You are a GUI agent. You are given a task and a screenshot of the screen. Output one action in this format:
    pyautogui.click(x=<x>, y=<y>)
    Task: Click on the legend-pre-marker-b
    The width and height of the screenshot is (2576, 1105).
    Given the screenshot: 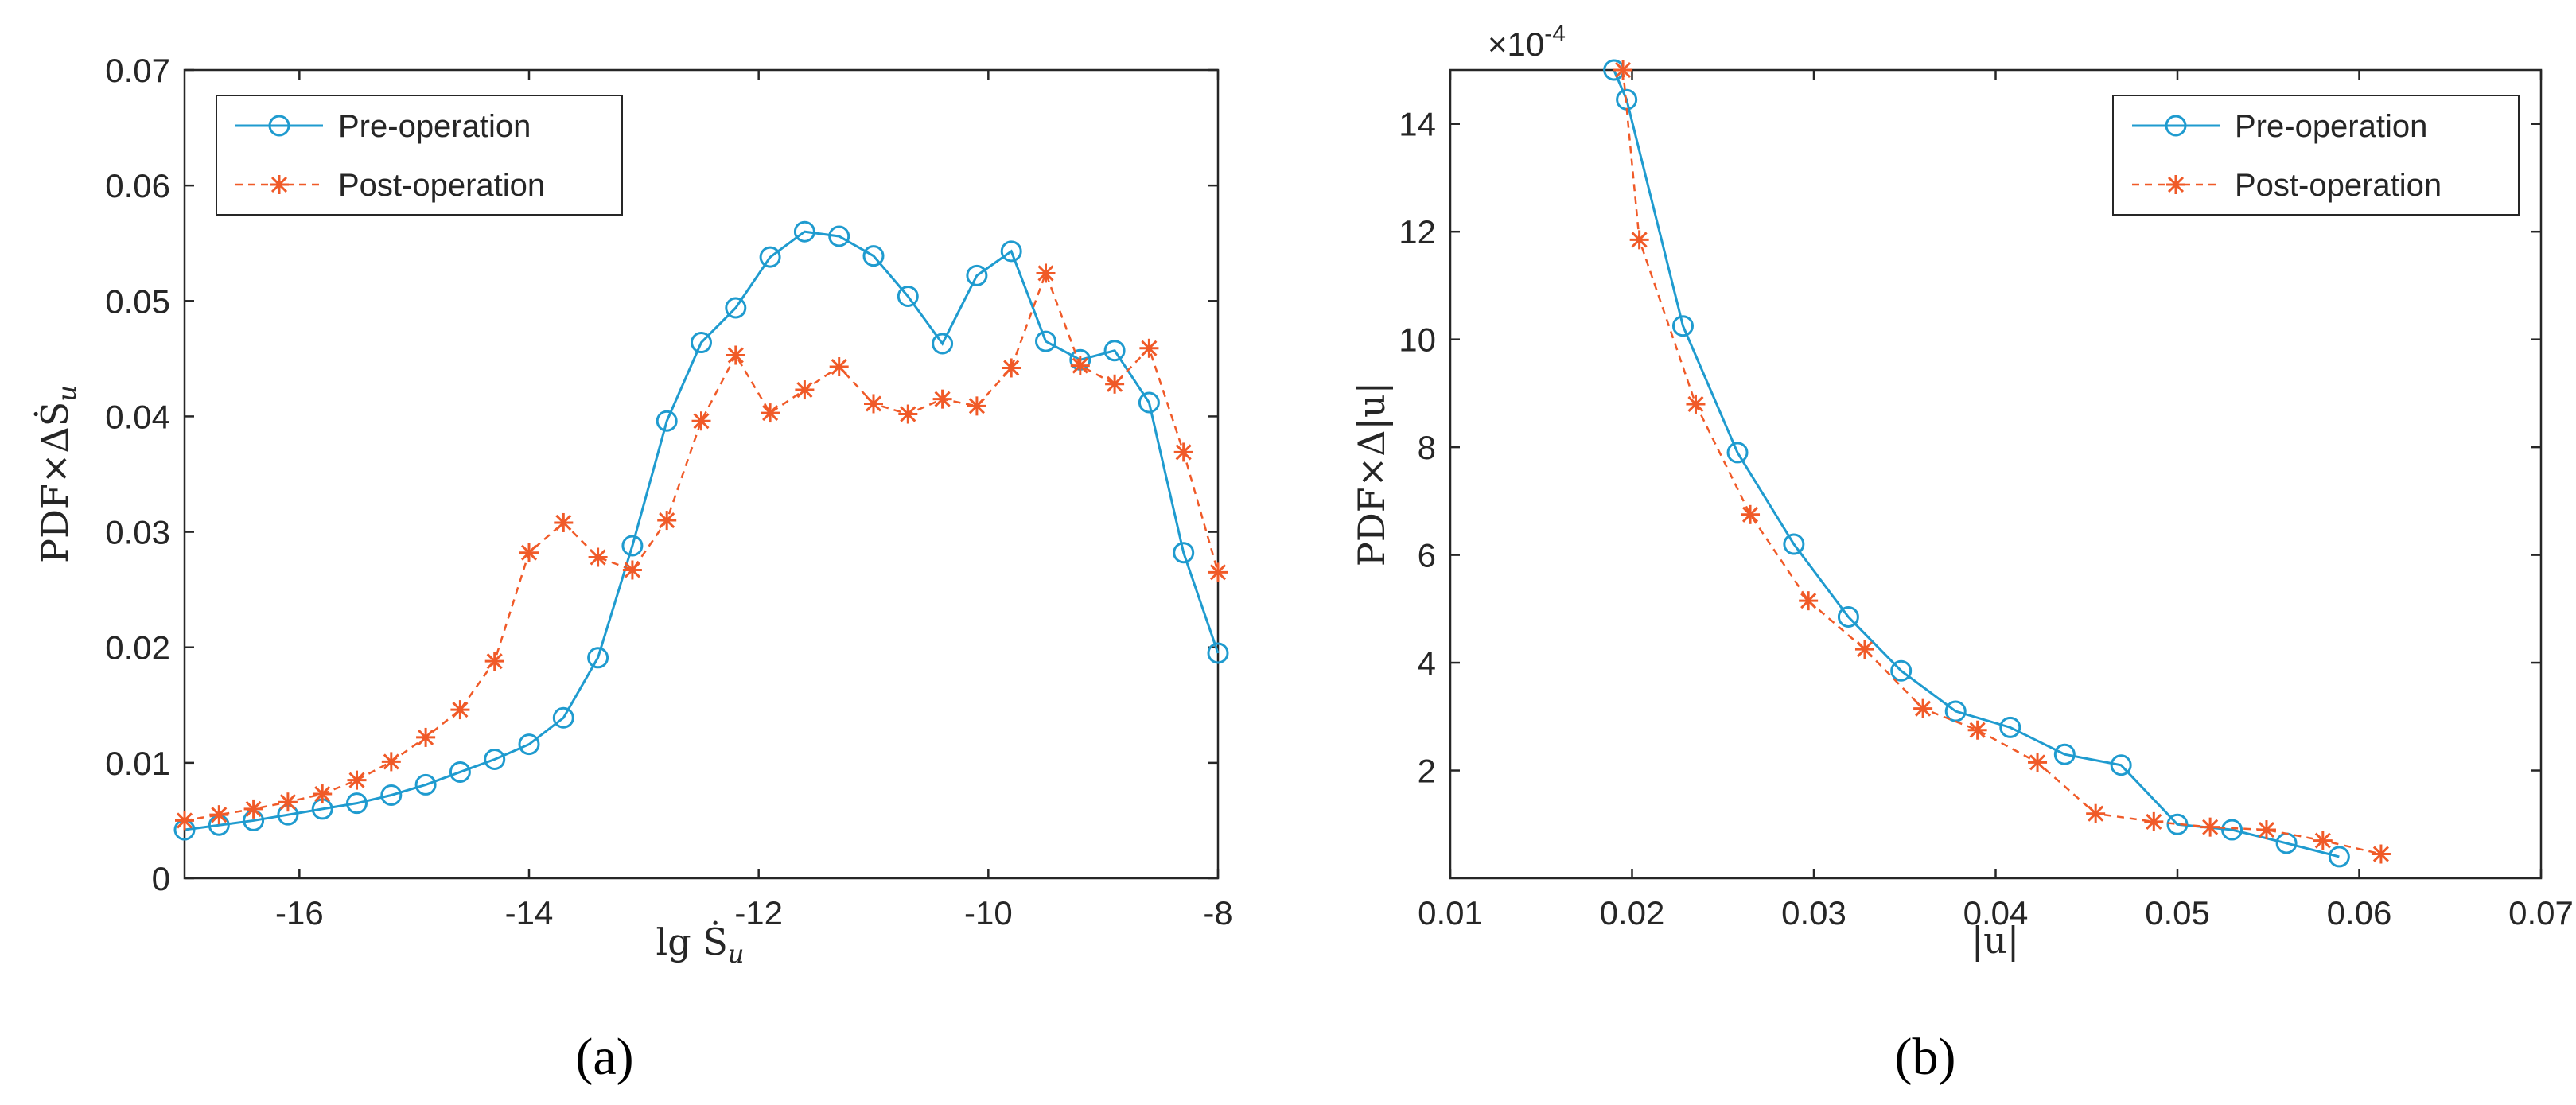 What is the action you would take?
    pyautogui.click(x=2176, y=126)
    